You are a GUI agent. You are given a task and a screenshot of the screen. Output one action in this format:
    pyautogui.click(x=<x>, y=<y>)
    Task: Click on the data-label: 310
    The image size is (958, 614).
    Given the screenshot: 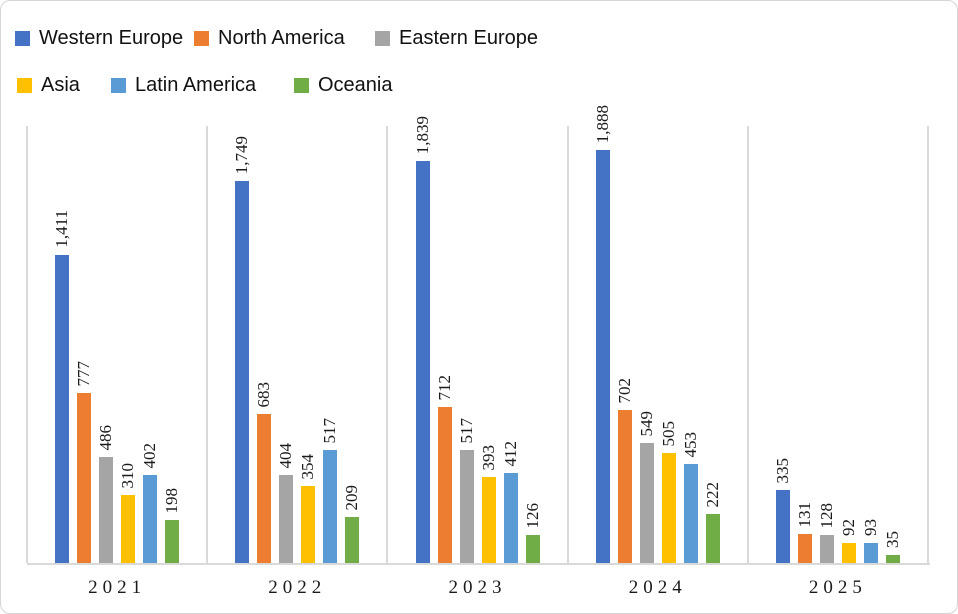 What is the action you would take?
    pyautogui.click(x=127, y=475)
    